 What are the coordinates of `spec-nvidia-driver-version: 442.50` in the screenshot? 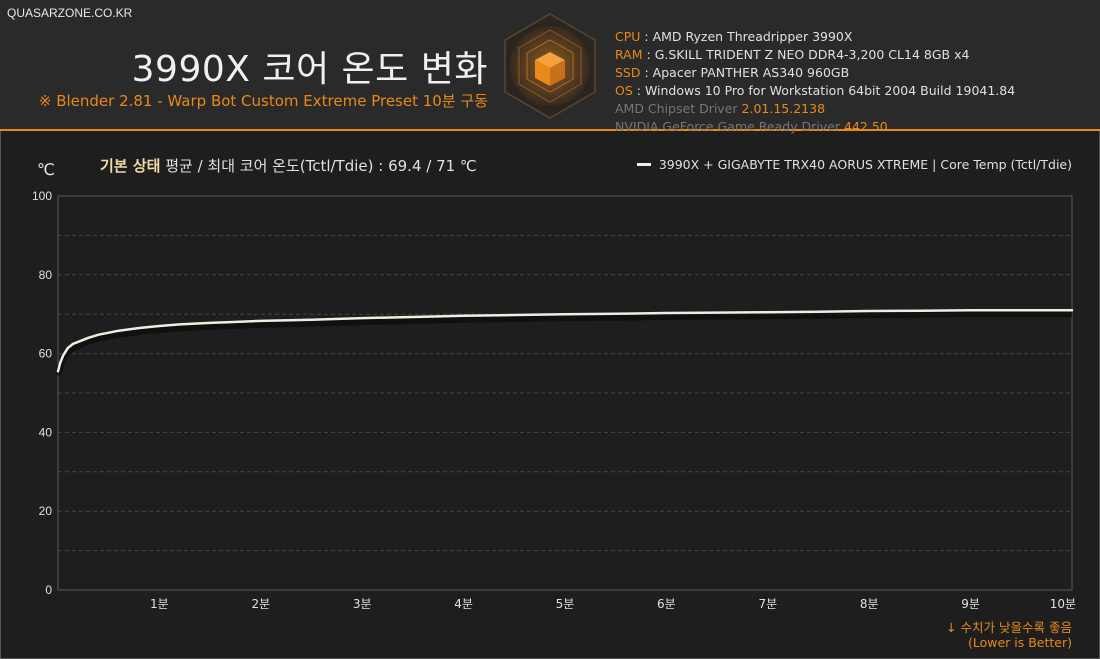 It's located at (866, 126).